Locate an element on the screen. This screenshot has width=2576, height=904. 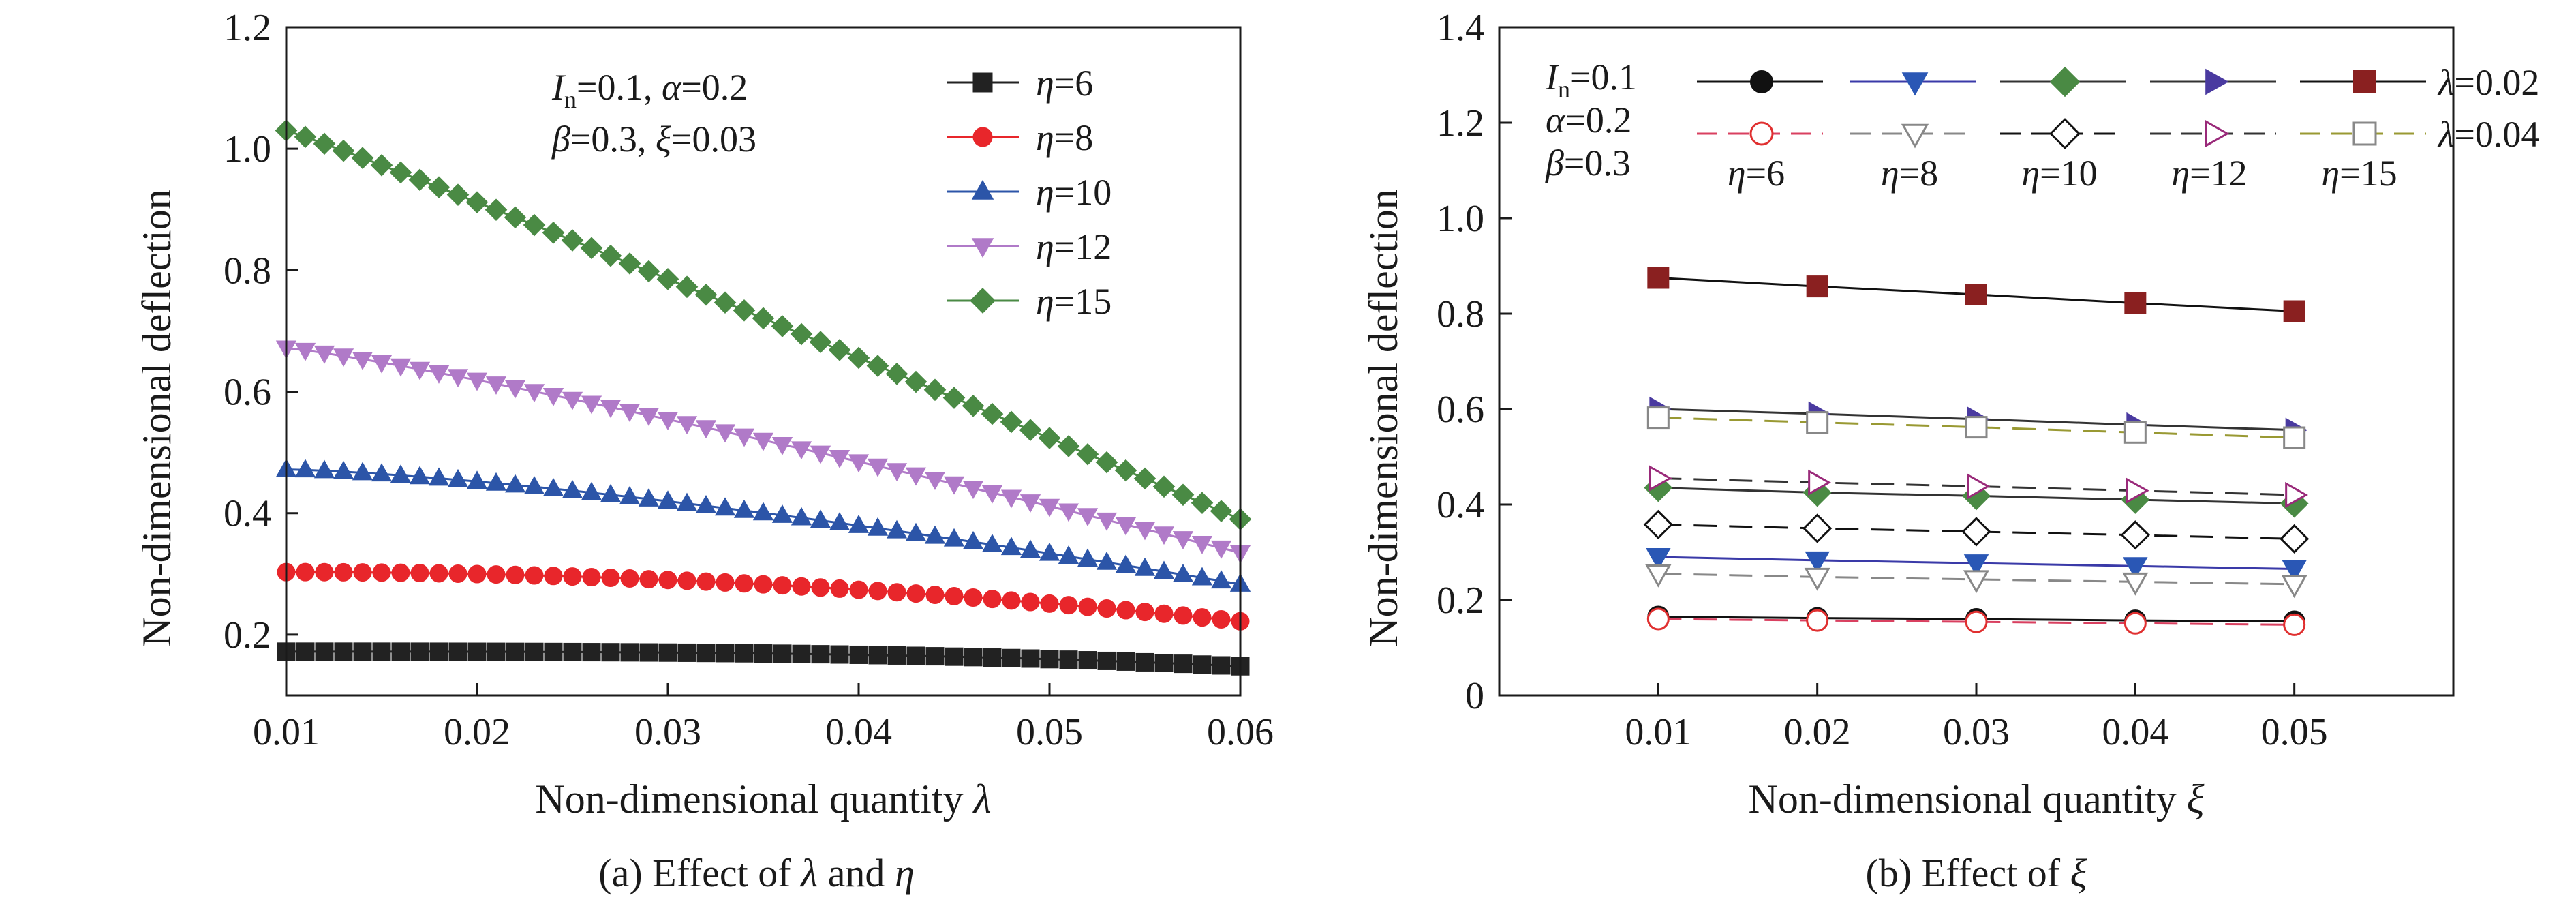
annot-a-alpha-value: =0.2 is located at coordinates (714, 87).